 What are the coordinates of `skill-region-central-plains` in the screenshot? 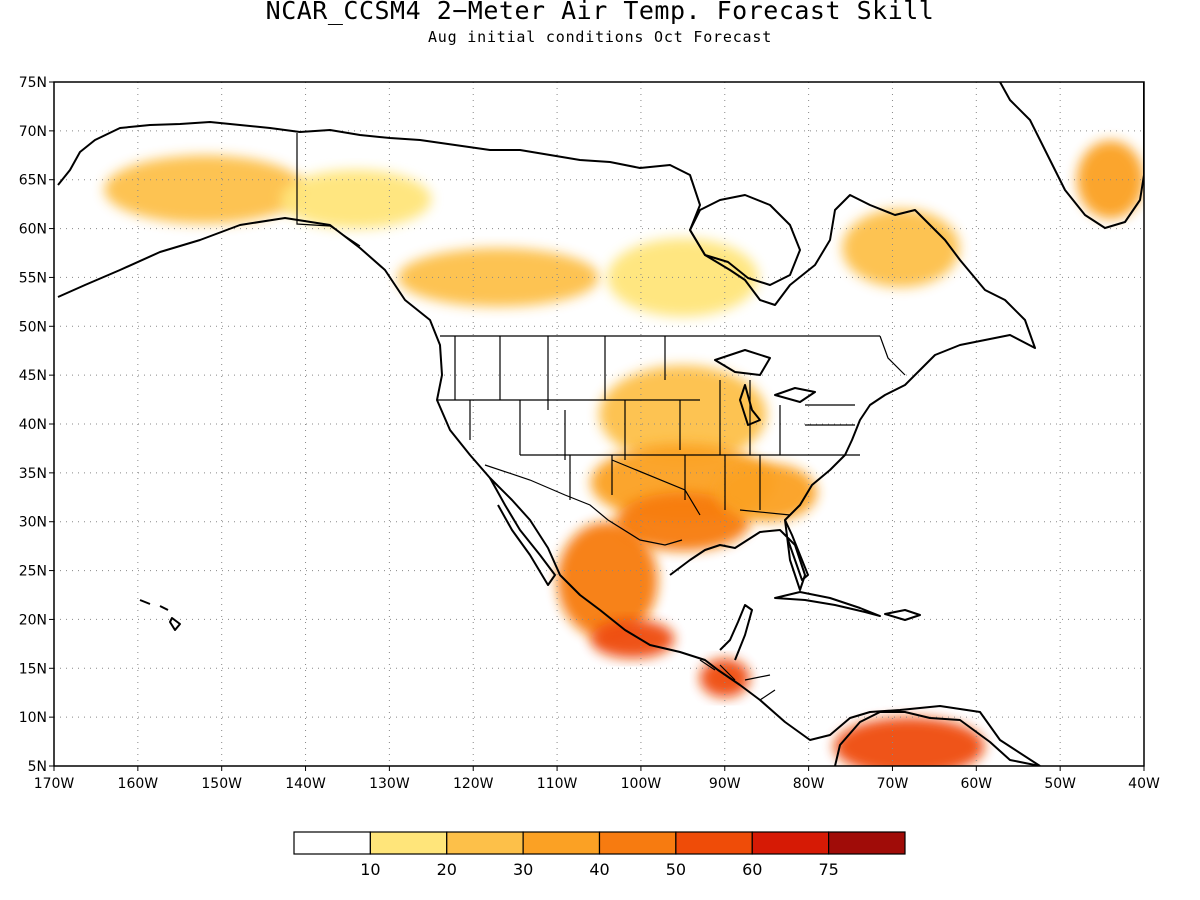 It's located at (683, 414).